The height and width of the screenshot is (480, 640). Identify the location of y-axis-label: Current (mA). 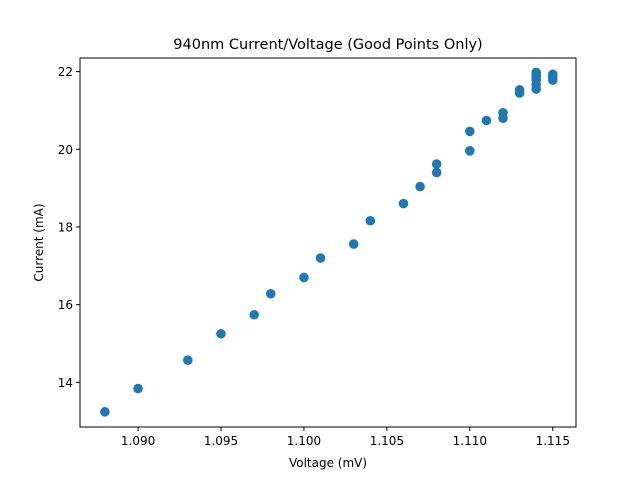
(39, 242).